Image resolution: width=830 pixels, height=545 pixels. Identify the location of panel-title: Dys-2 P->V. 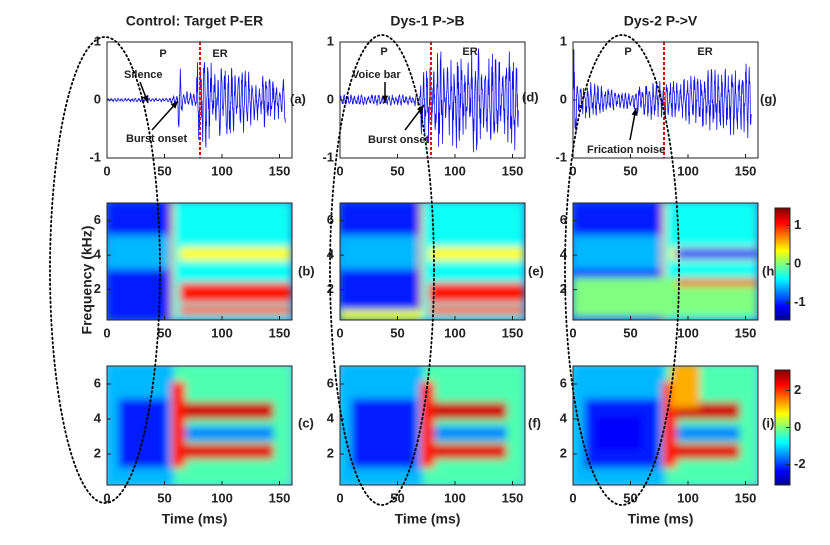
(661, 21).